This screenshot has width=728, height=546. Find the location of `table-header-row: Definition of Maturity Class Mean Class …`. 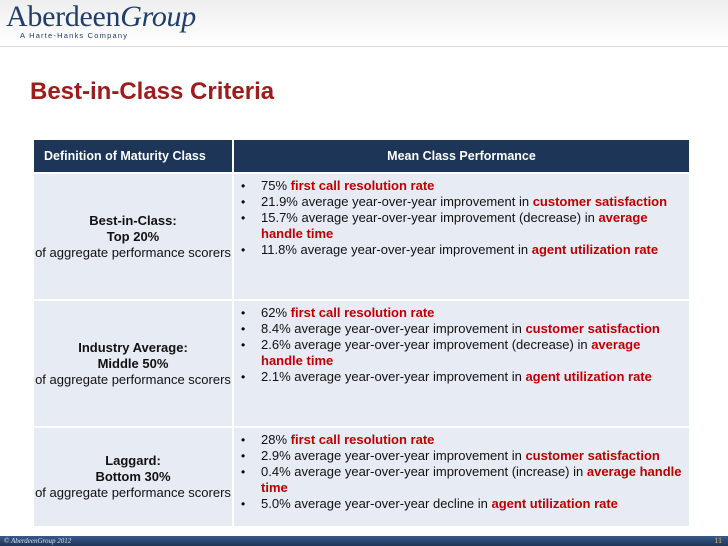

table-header-row: Definition of Maturity Class Mean Class … is located at coordinates (361, 156).